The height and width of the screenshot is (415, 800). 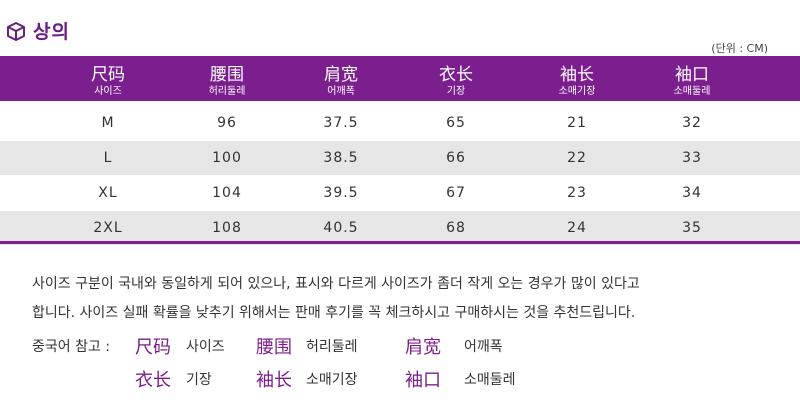 What do you see at coordinates (577, 123) in the screenshot?
I see `table-cell: 21` at bounding box center [577, 123].